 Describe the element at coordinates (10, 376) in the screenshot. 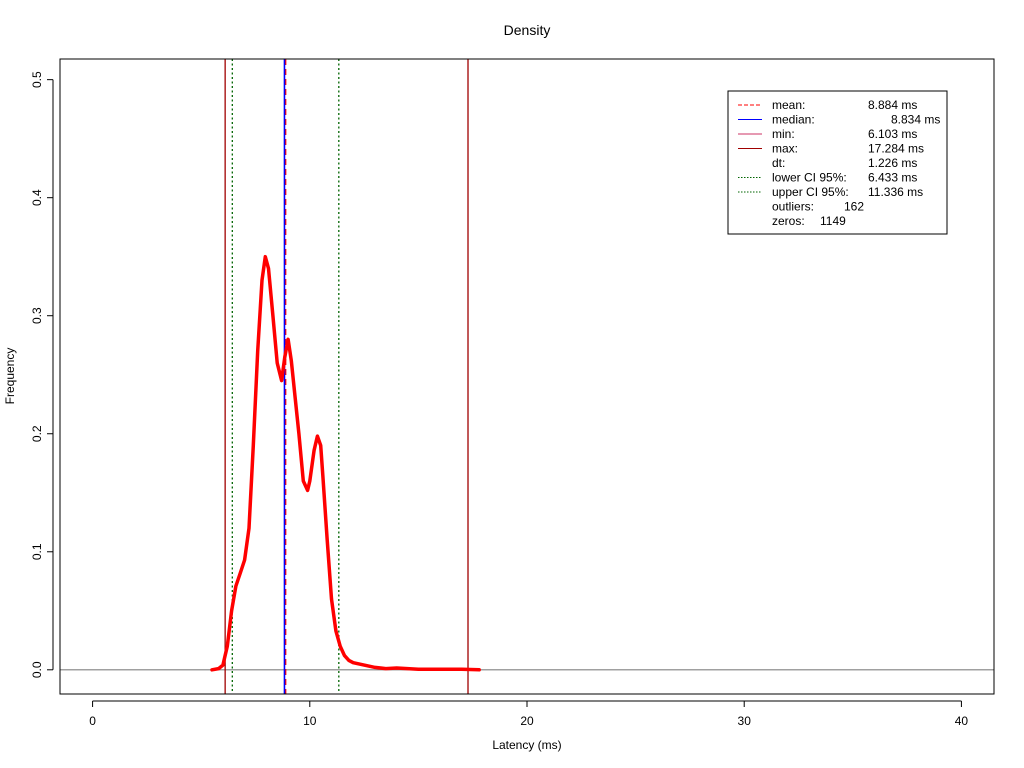

I see `y-axis-label: Frequency` at that location.